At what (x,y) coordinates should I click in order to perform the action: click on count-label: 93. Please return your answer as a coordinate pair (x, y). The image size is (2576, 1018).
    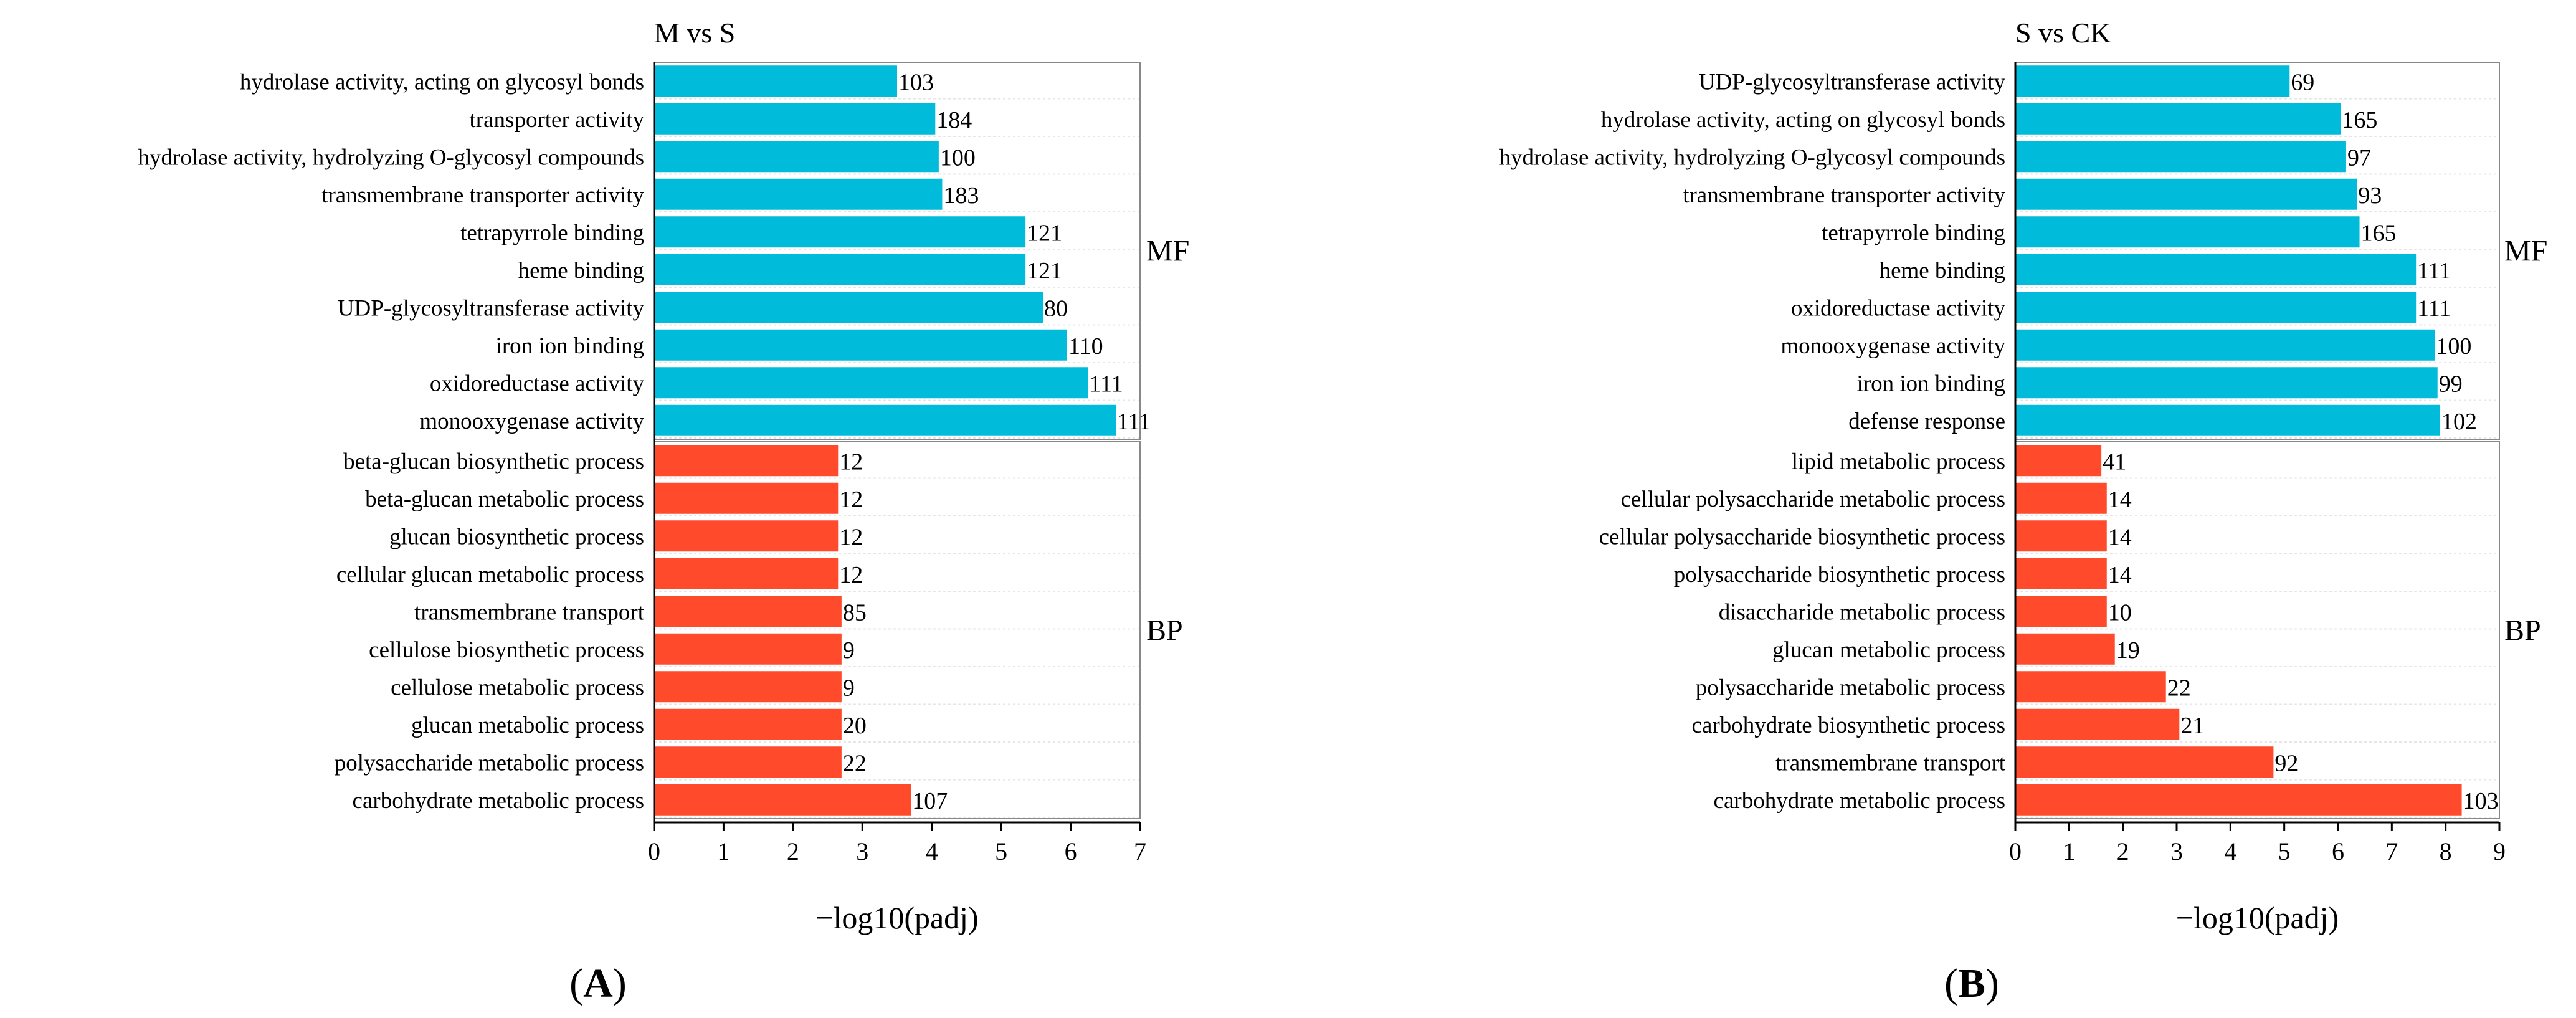
    Looking at the image, I should click on (2370, 196).